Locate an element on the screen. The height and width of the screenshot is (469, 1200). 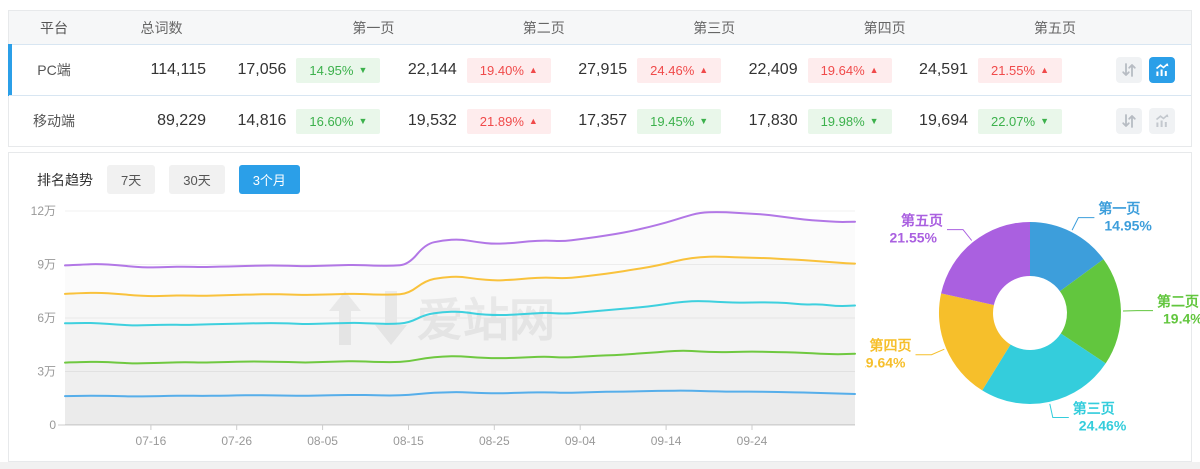
platform-label: 移动端 is located at coordinates (54, 121).